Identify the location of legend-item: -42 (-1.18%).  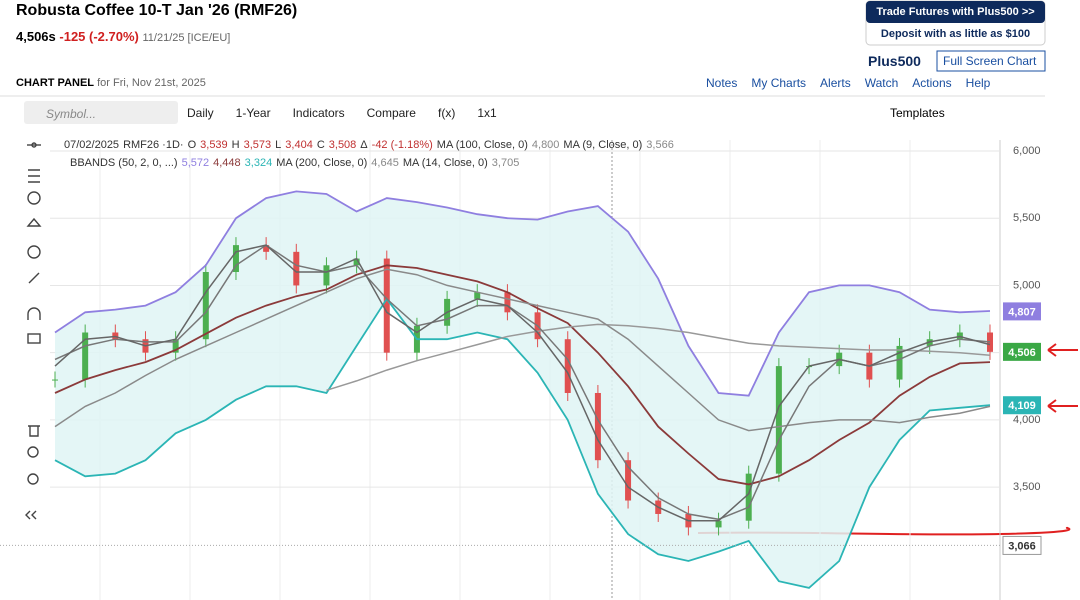
(402, 145).